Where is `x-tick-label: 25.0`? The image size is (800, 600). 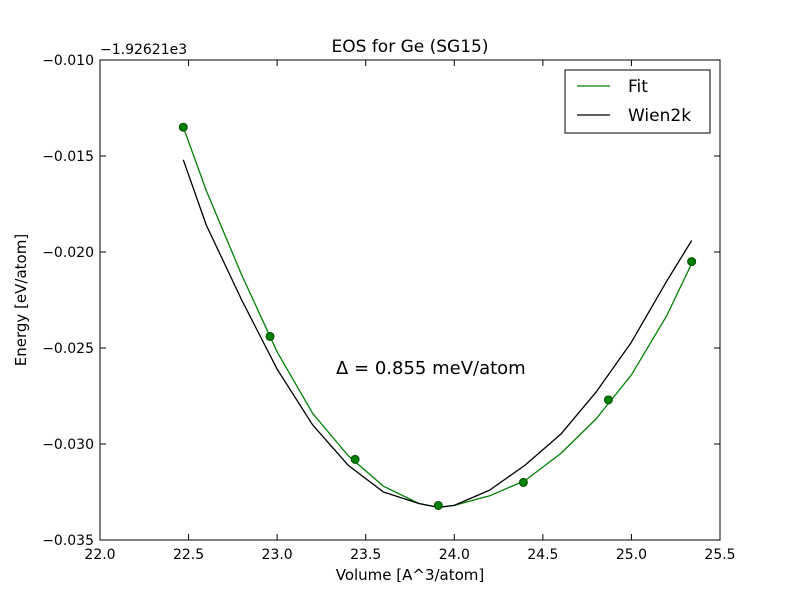
x-tick-label: 25.0 is located at coordinates (631, 555).